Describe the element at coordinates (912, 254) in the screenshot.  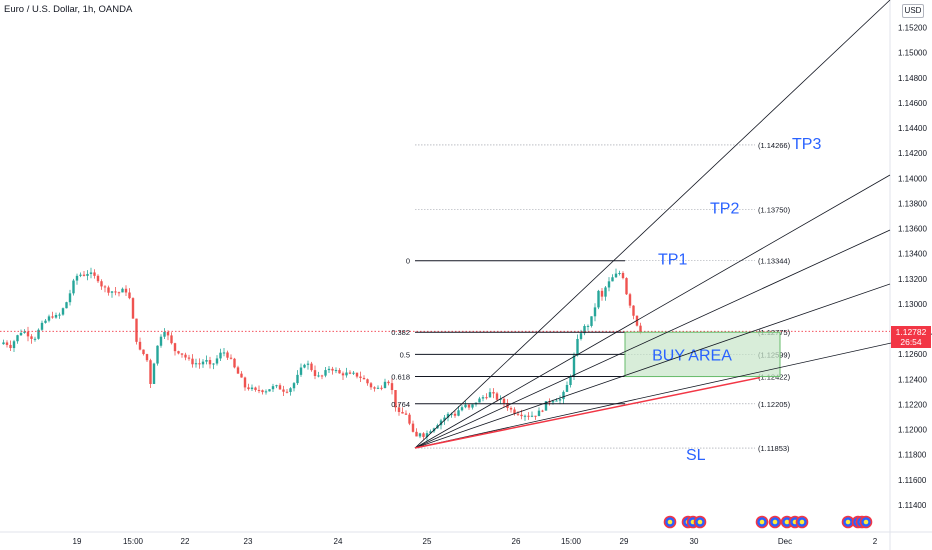
I see `price-tick-label: 1.13400` at that location.